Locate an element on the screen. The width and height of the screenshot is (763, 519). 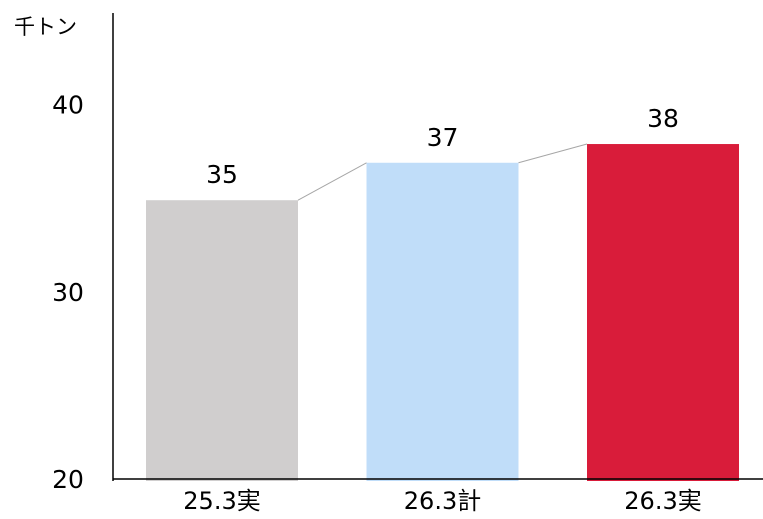
y-tick-label: 20 is located at coordinates (68, 479).